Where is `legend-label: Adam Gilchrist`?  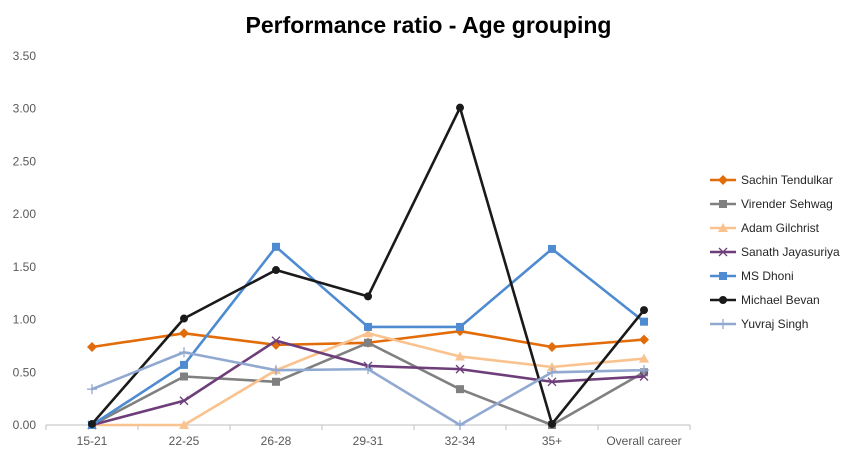
legend-label: Adam Gilchrist is located at coordinates (780, 228).